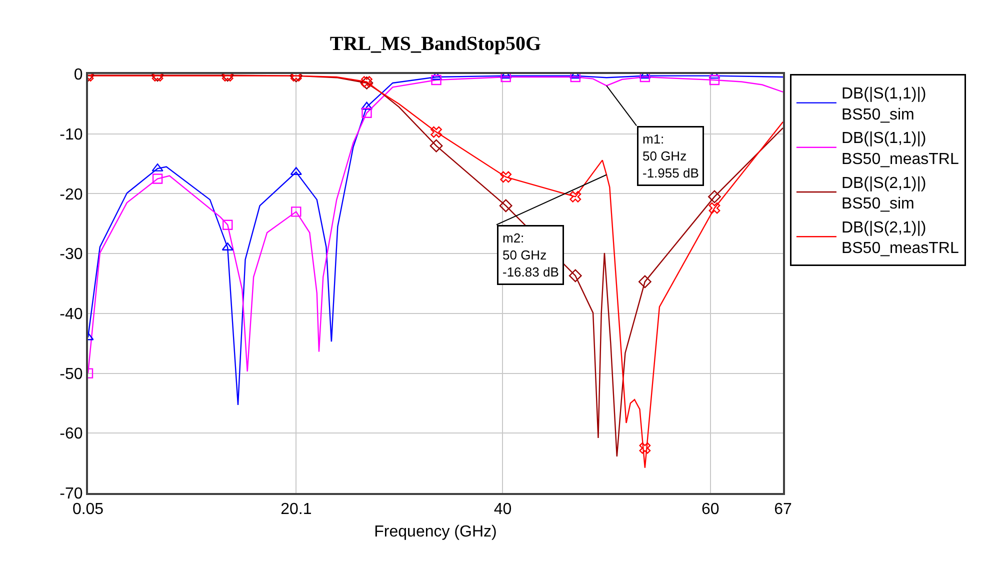 The width and height of the screenshot is (990, 582). I want to click on x-tick-label: 20.1, so click(296, 509).